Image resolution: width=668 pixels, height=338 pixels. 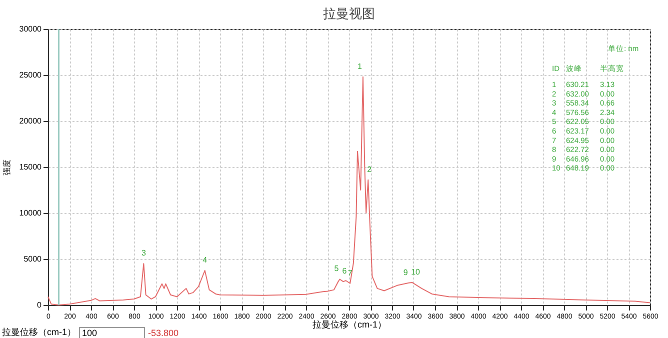 I want to click on annotation: 6, so click(x=345, y=271).